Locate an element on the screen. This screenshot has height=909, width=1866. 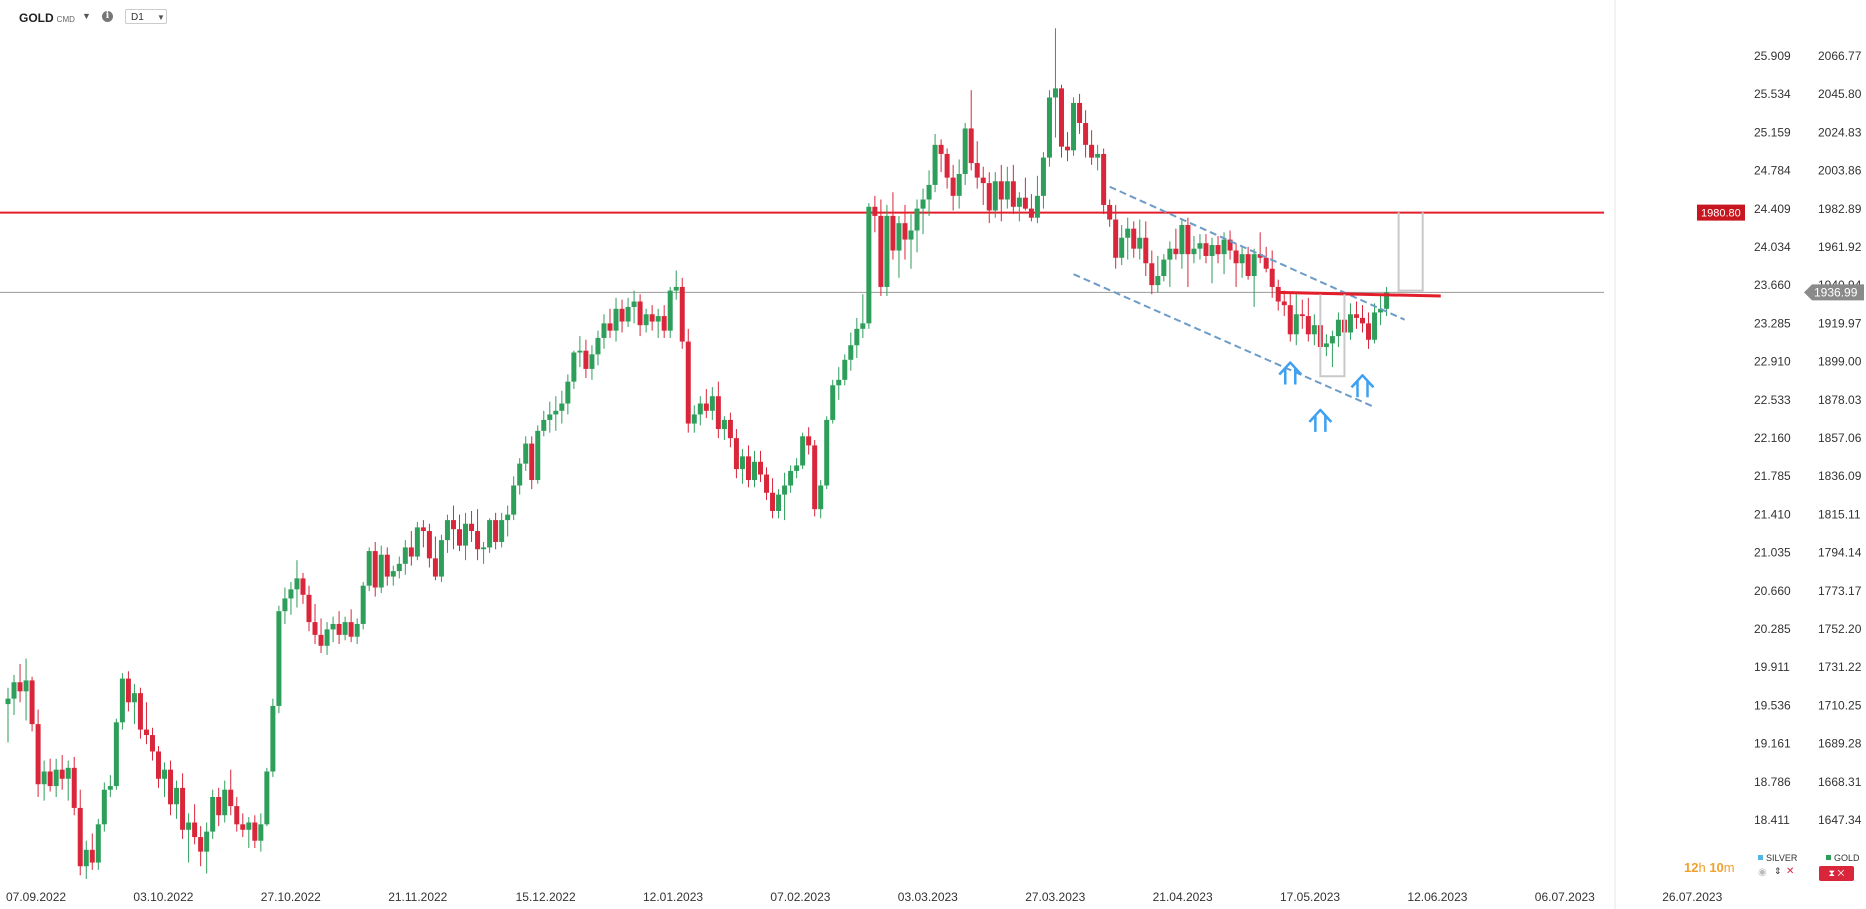
eye-icon: ◉ is located at coordinates (1762, 872).